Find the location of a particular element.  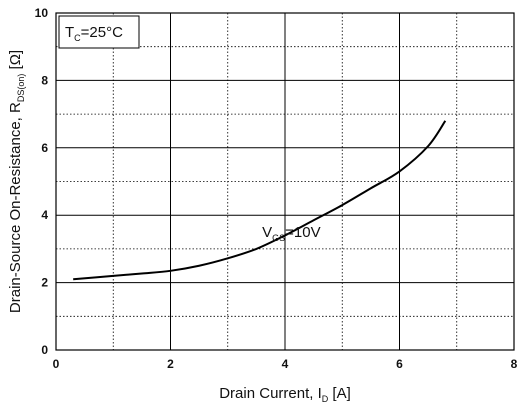

x-tick-label: 2 is located at coordinates (170, 364).